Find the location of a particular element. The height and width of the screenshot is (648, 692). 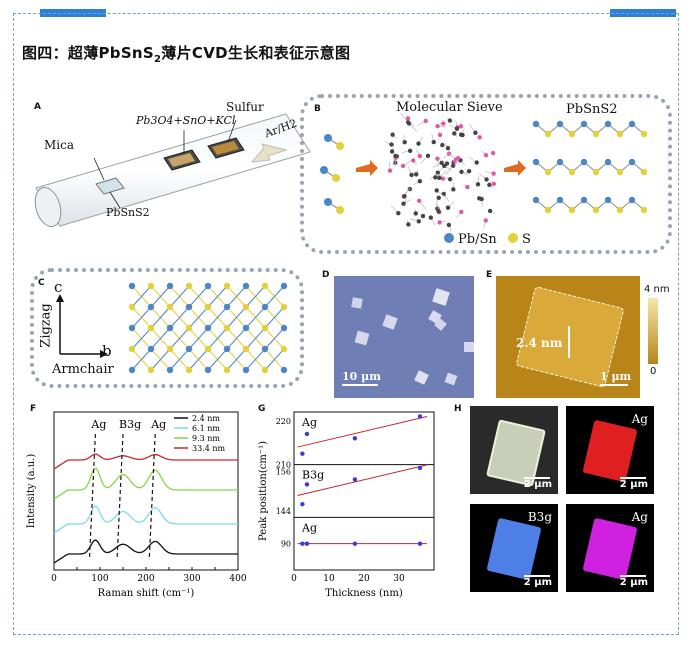

peak-label-0: Ag is located at coordinates (98, 424).